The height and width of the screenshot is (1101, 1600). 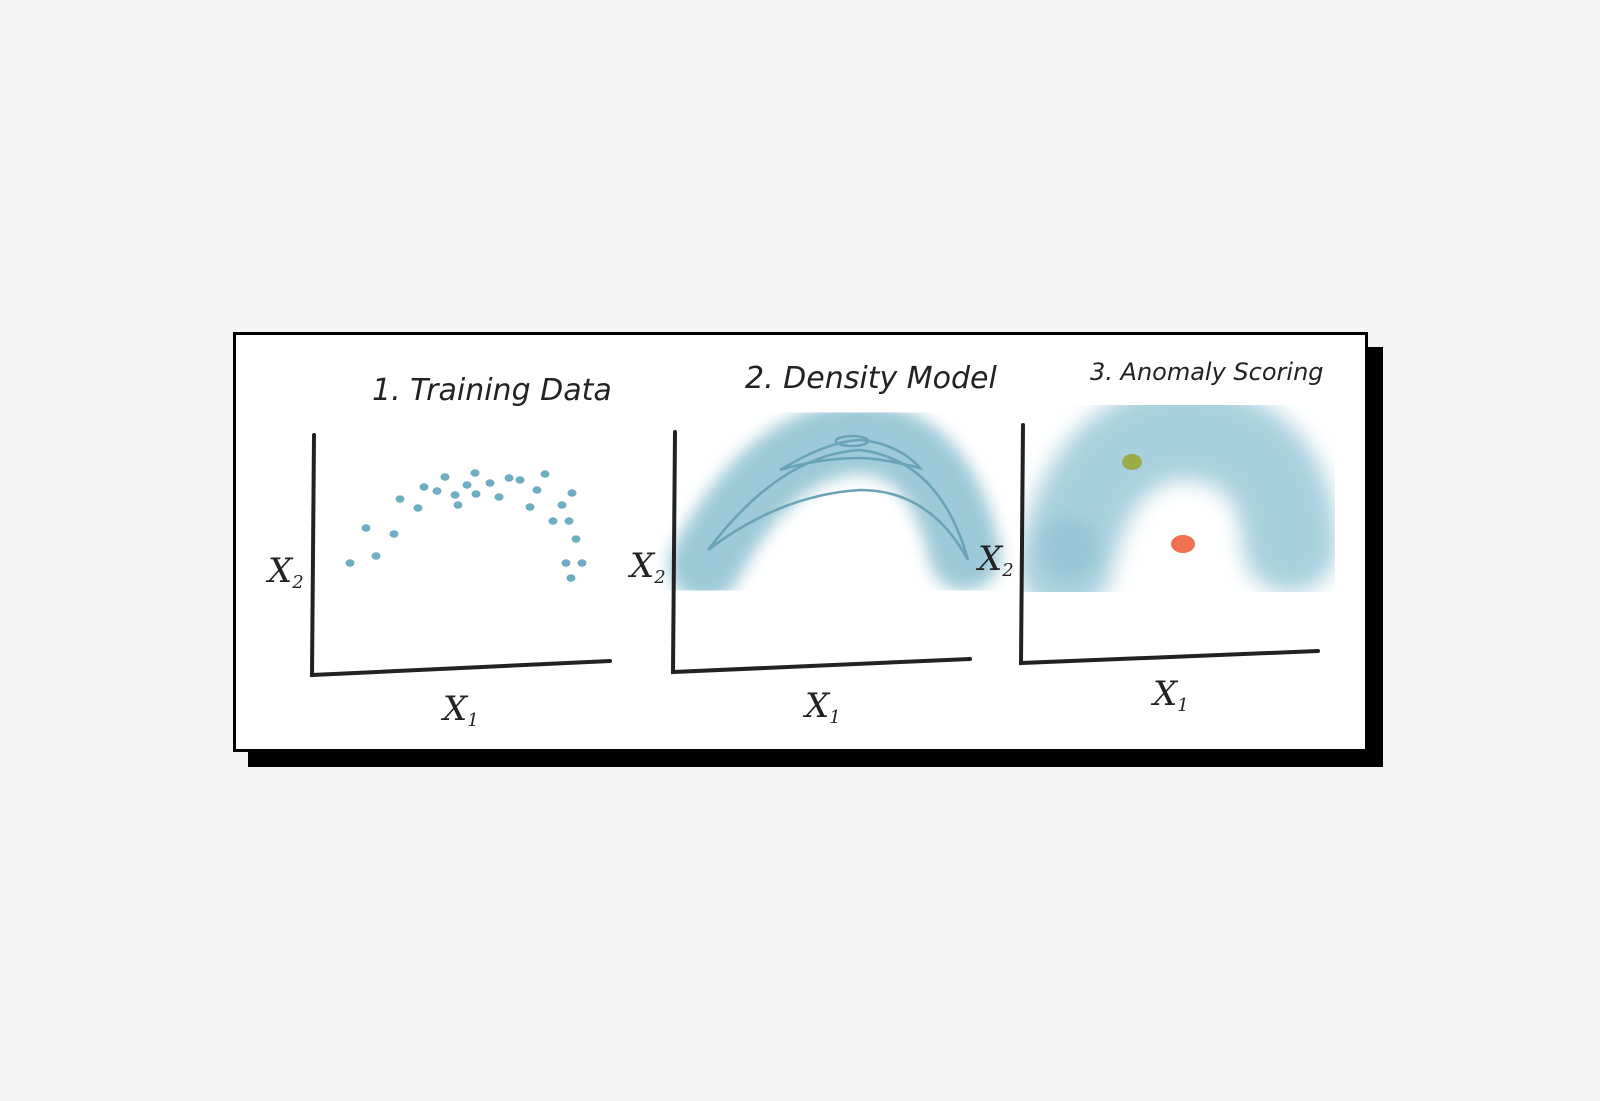 I want to click on panel-title: 2. Density Model, so click(x=871, y=378).